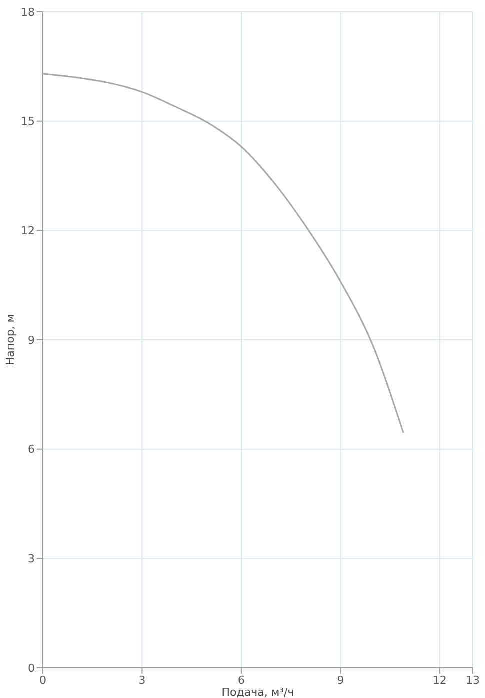 The image size is (485, 698). I want to click on y-tick-label: 9, so click(31, 340).